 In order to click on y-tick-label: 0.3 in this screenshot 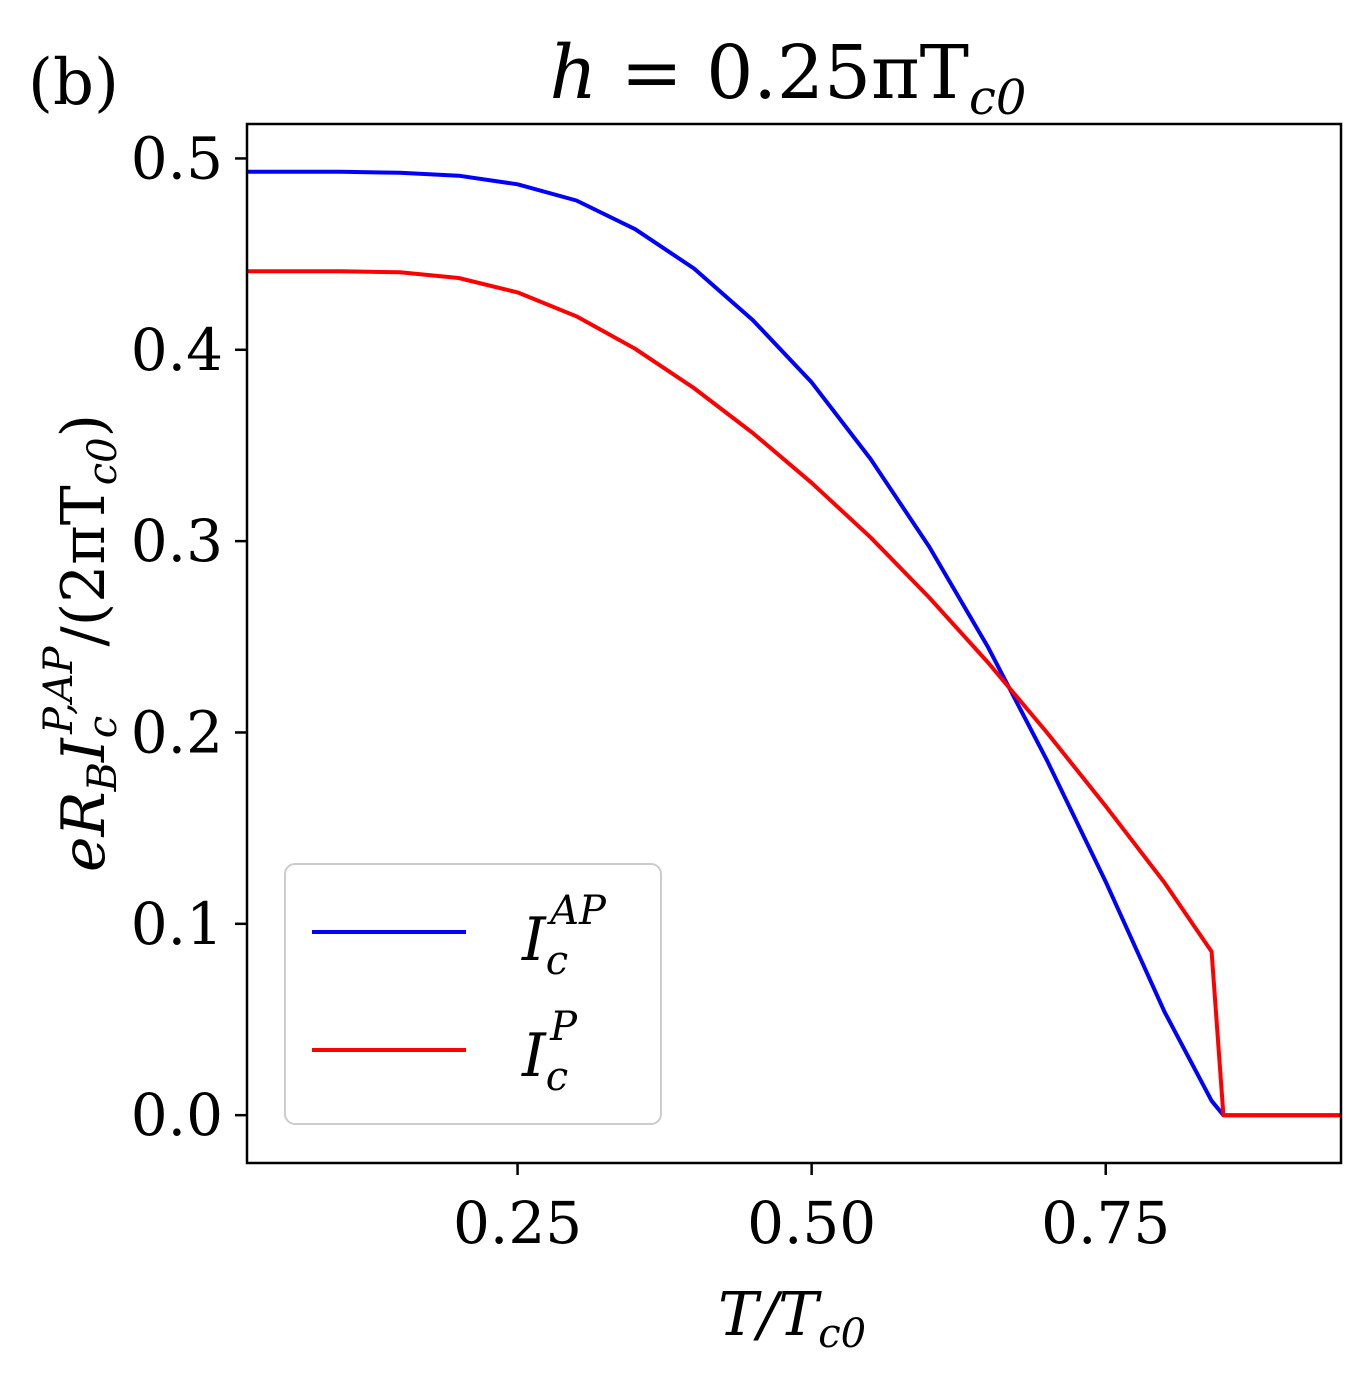, I will do `click(177, 541)`.